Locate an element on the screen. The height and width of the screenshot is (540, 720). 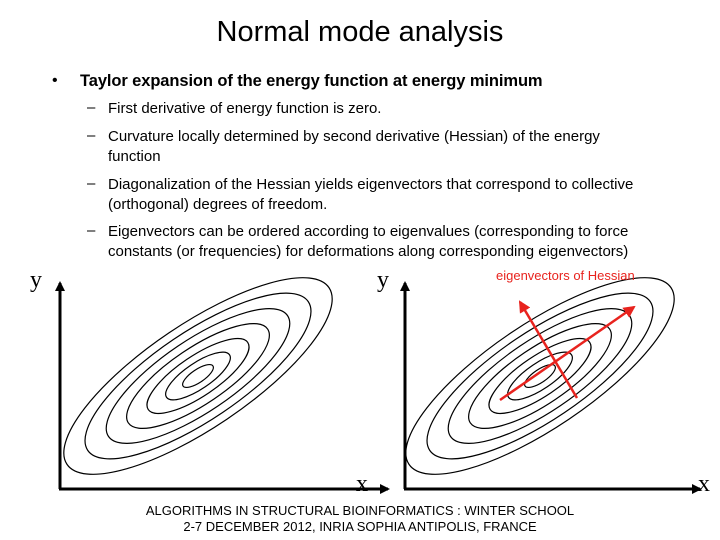
annotation: eigenvectors of Hessian is located at coordinates (565, 275).